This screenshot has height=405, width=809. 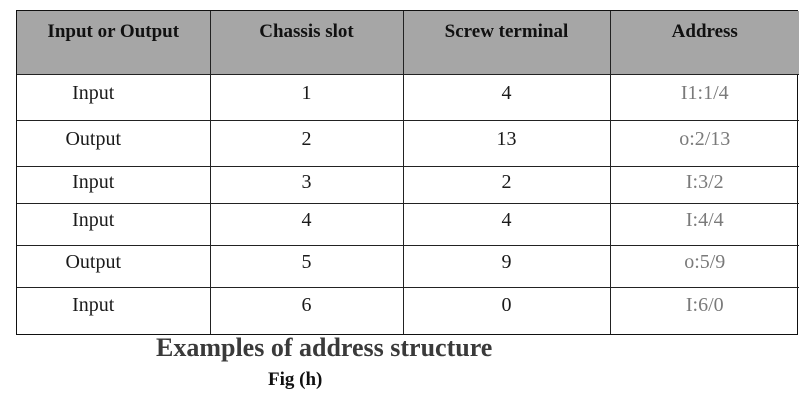 I want to click on figure-label: Fig (h), so click(x=295, y=379).